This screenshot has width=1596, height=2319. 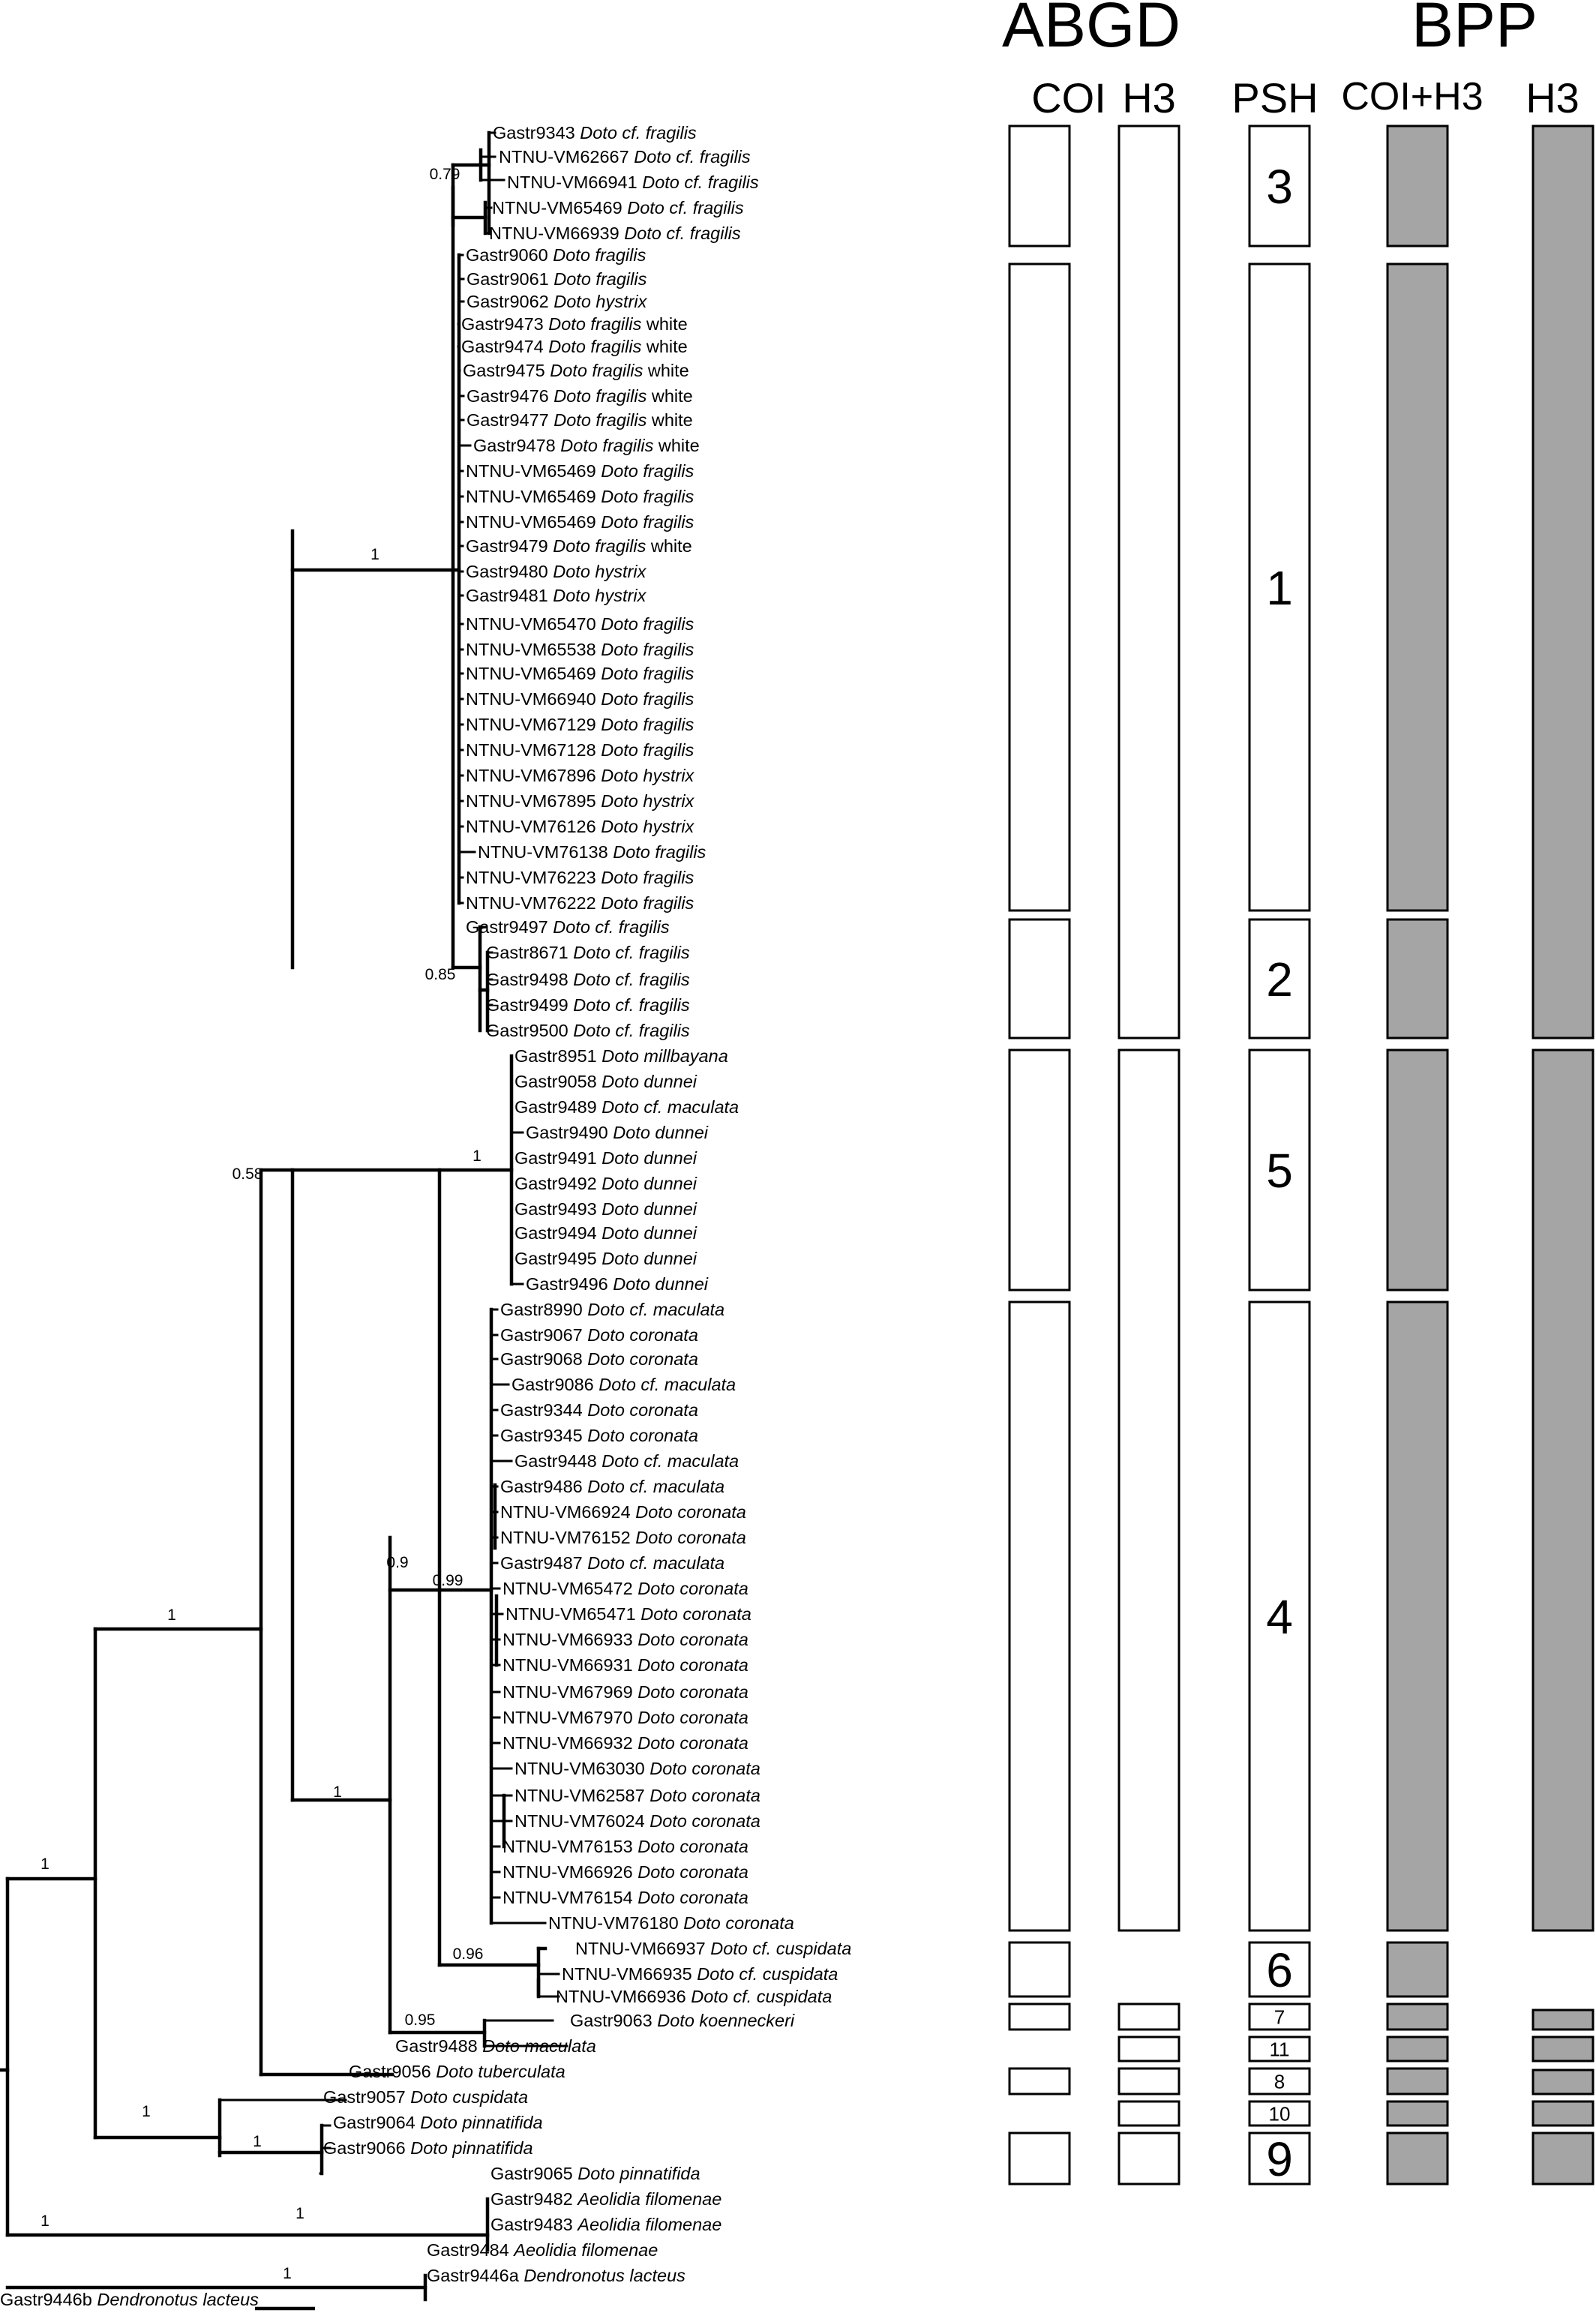 I want to click on tip-code: Gastr9498, so click(x=529, y=979).